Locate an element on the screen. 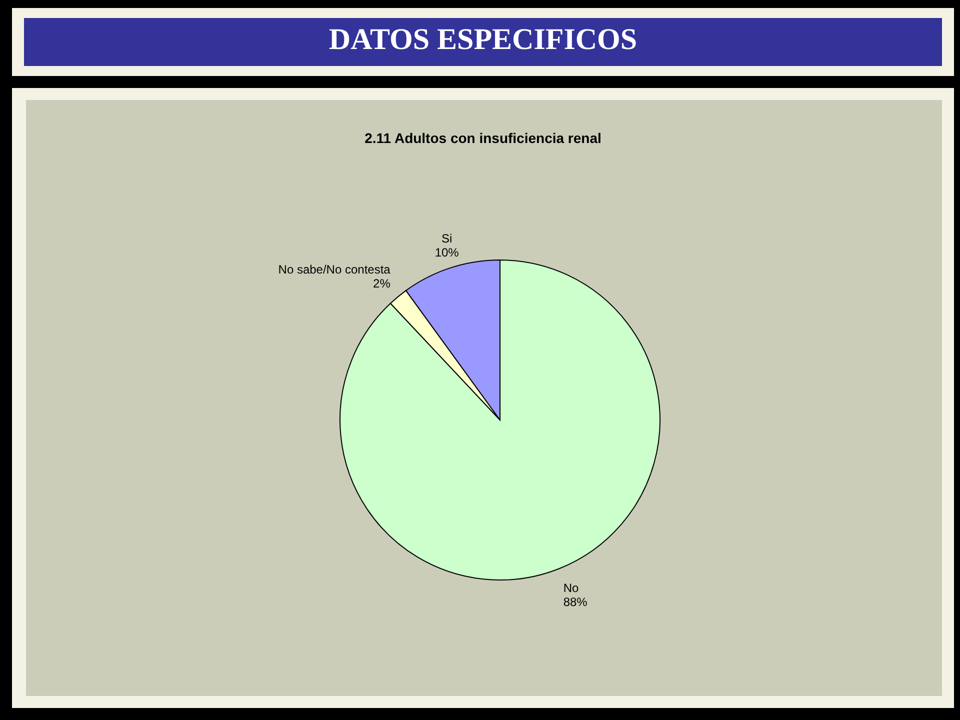 The width and height of the screenshot is (960, 720). slice-label: No sabe/No contesta is located at coordinates (334, 269).